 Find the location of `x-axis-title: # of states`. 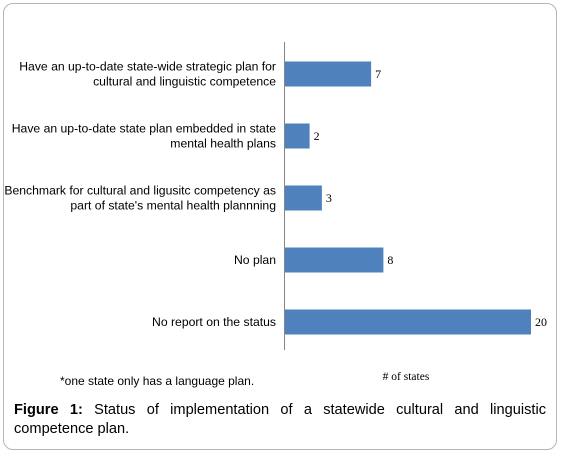

x-axis-title: # of states is located at coordinates (406, 377).